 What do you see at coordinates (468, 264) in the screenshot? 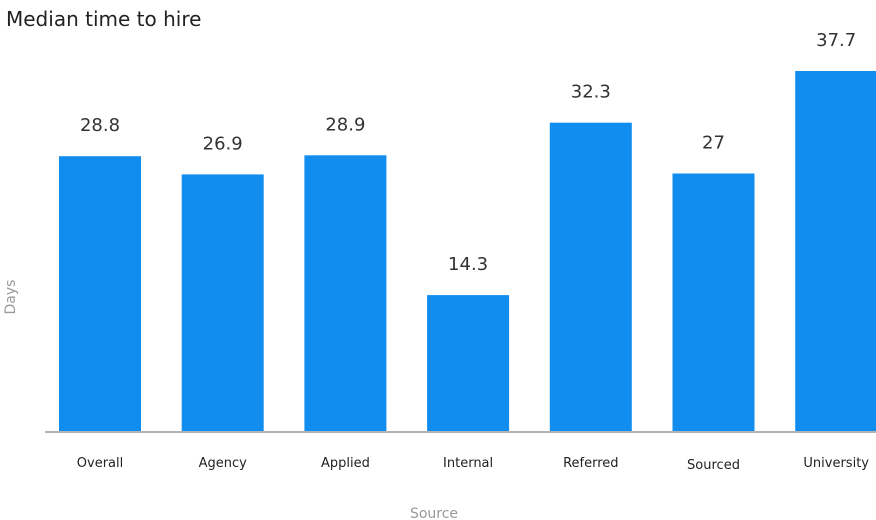
I see `value-label-internal: 14.3` at bounding box center [468, 264].